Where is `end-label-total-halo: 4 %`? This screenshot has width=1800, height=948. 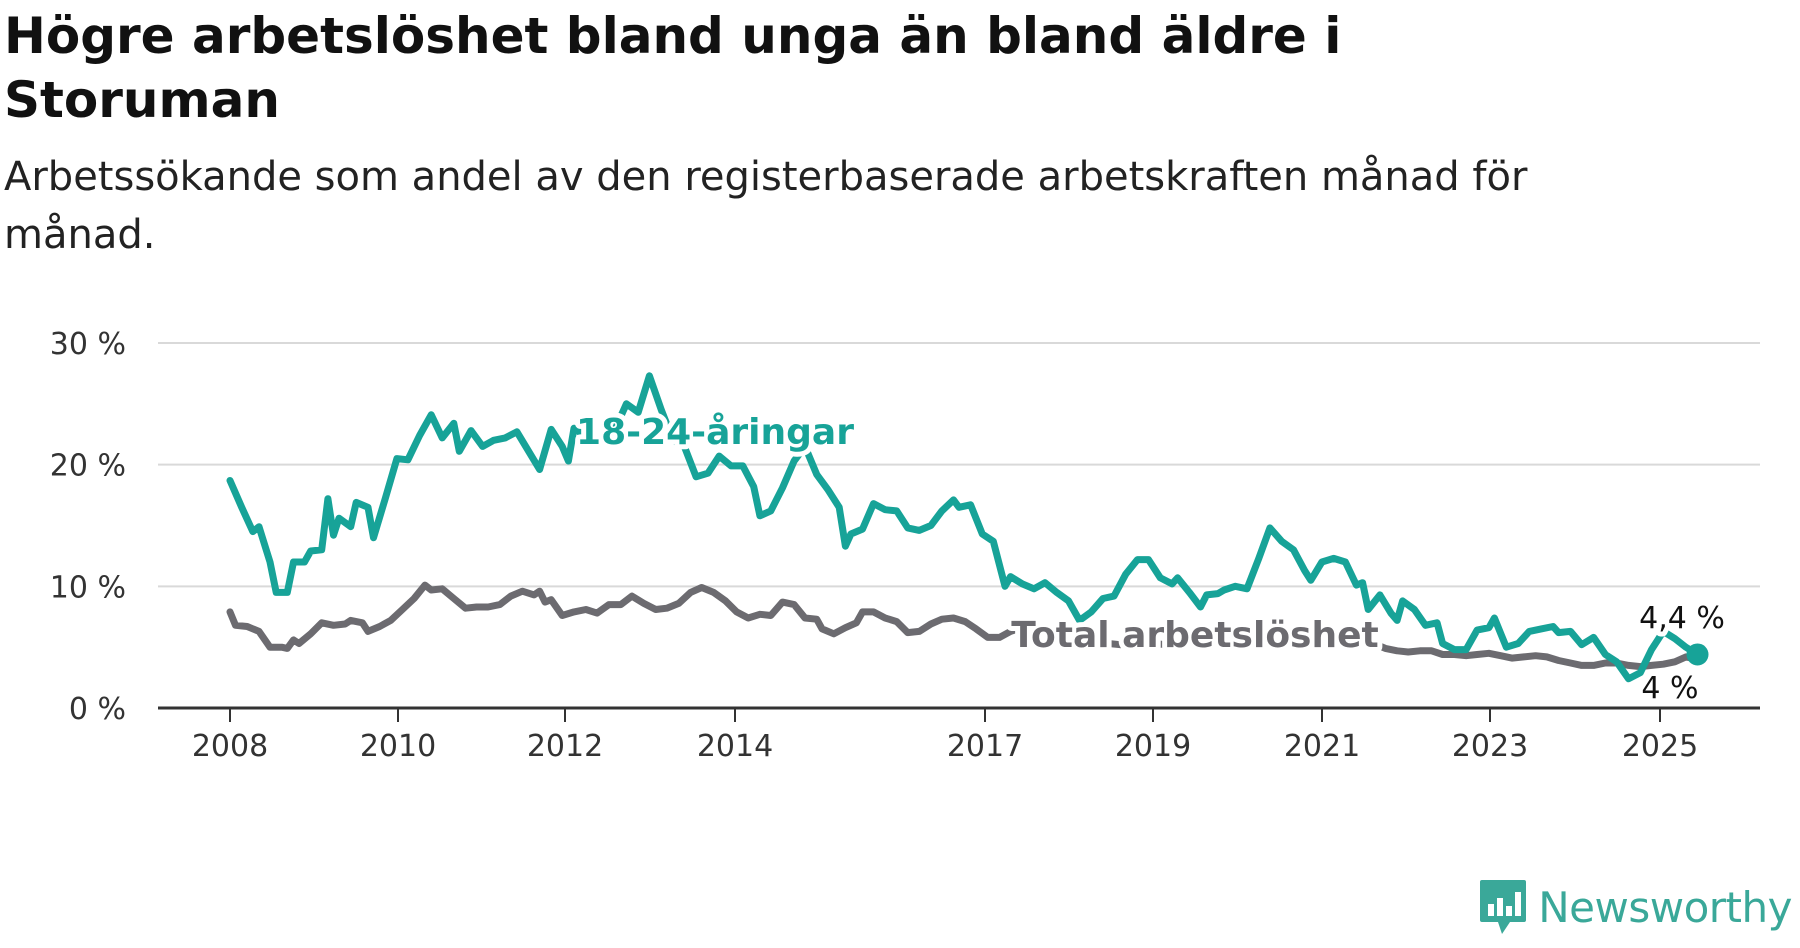 end-label-total-halo: 4 % is located at coordinates (1669, 688).